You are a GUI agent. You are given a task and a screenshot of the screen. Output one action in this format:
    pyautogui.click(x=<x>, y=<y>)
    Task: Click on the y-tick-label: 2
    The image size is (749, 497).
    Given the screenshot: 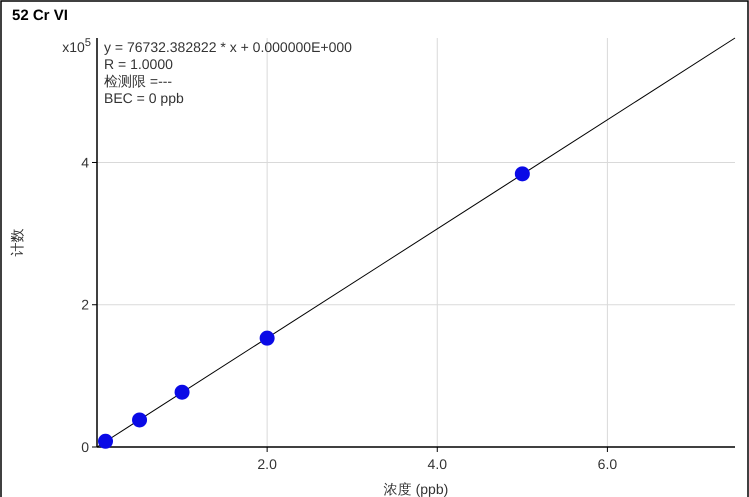 What is the action you would take?
    pyautogui.click(x=85, y=304)
    